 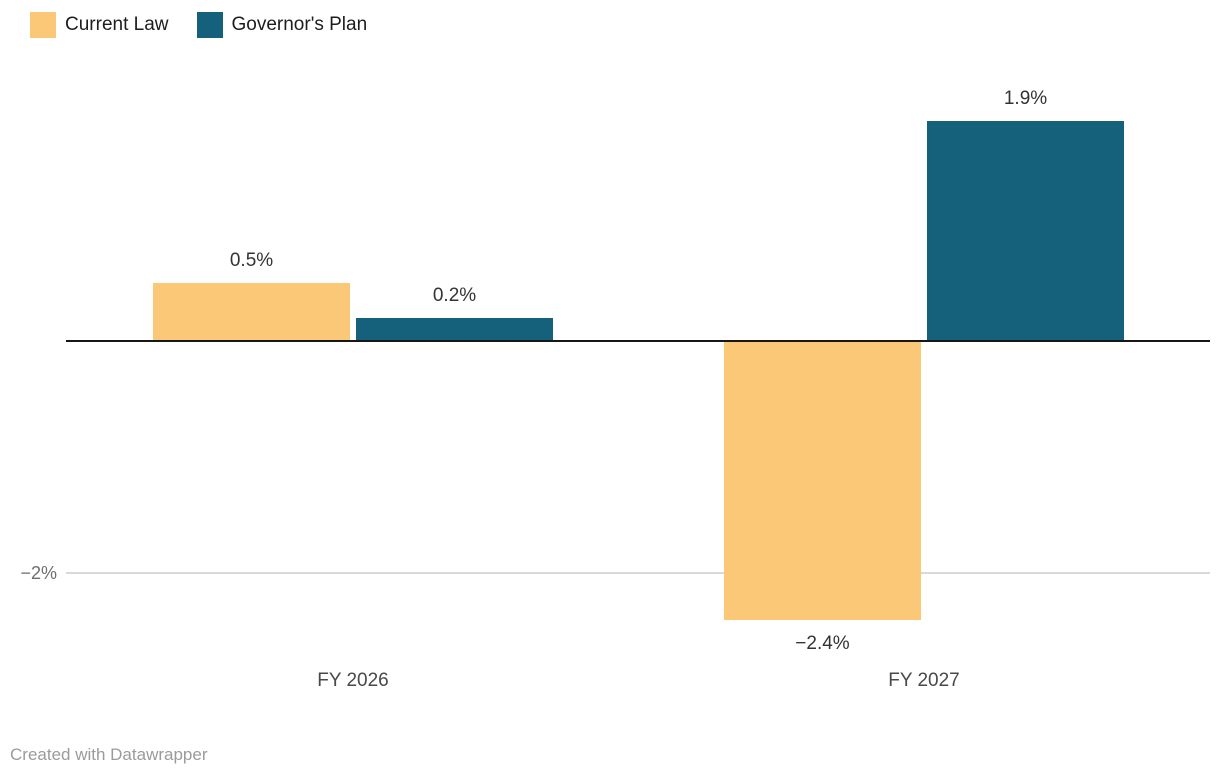 What do you see at coordinates (454, 295) in the screenshot?
I see `bar-value-label: 0.2%` at bounding box center [454, 295].